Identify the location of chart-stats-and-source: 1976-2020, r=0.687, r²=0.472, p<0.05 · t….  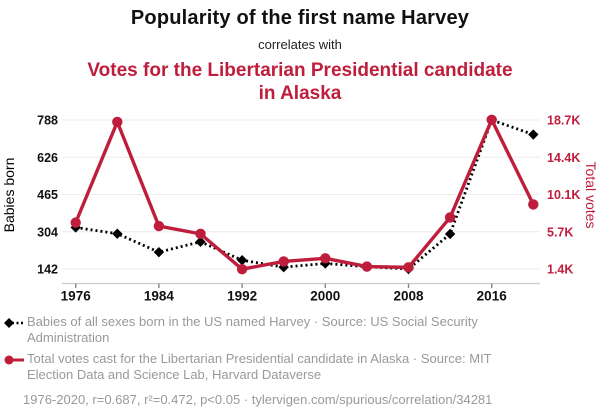
(258, 399).